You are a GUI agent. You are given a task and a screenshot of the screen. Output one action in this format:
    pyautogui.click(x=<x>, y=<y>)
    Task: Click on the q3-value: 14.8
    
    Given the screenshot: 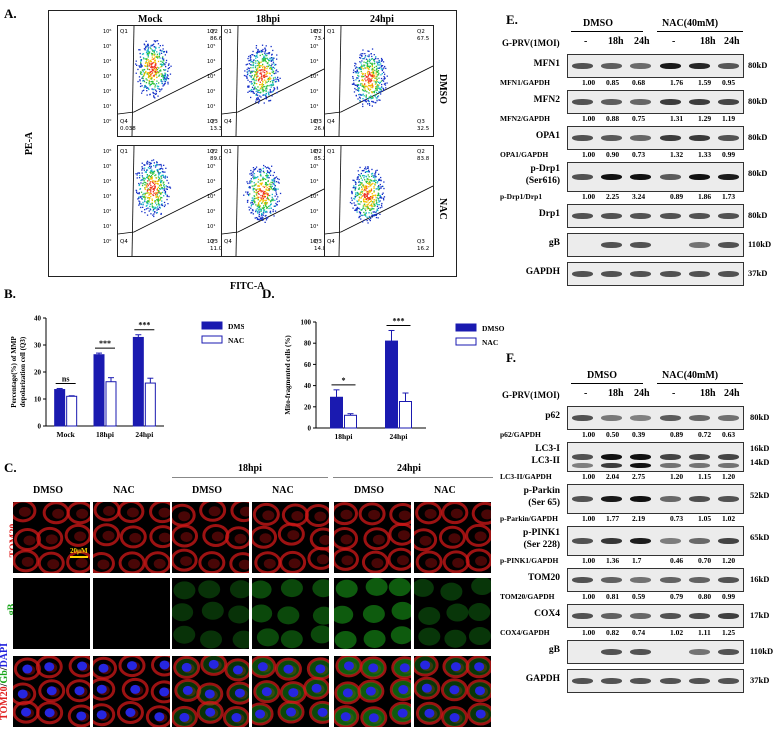 What is the action you would take?
    pyautogui.click(x=320, y=249)
    